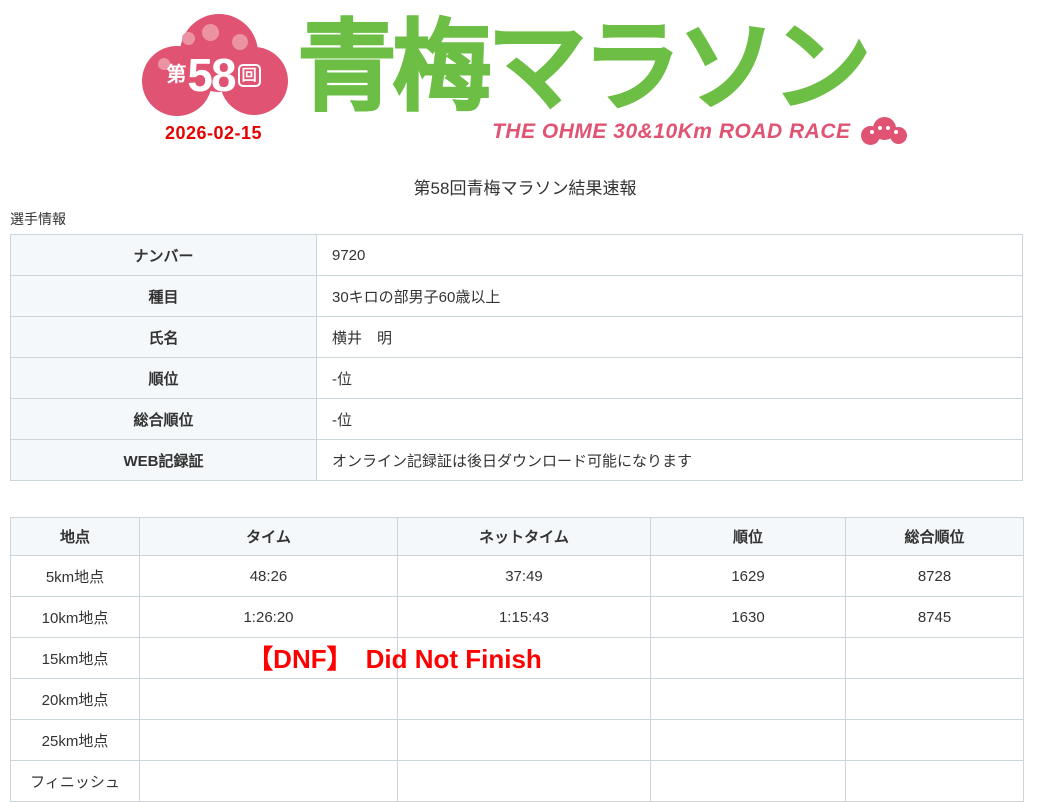 The width and height of the screenshot is (1050, 802). I want to click on event-tagline: THE OHME 30&10Km ROAD RACE, so click(671, 131).